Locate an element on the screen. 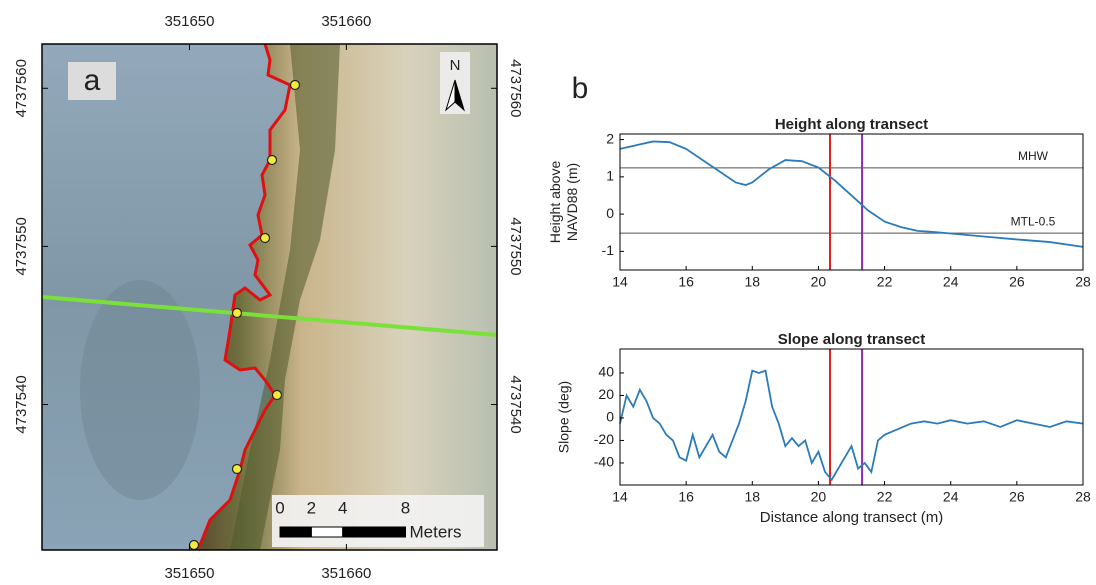  north-label: N is located at coordinates (455, 65).